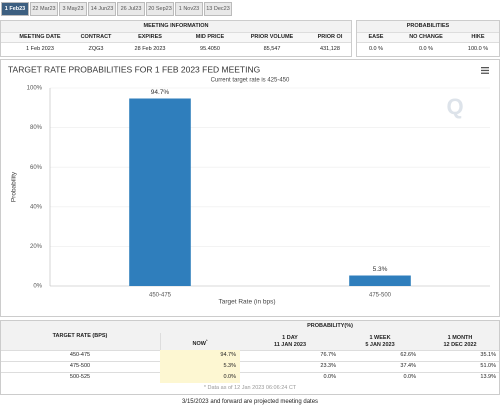 The width and height of the screenshot is (500, 406). I want to click on cell: 1 Feb 2023, so click(40, 49).